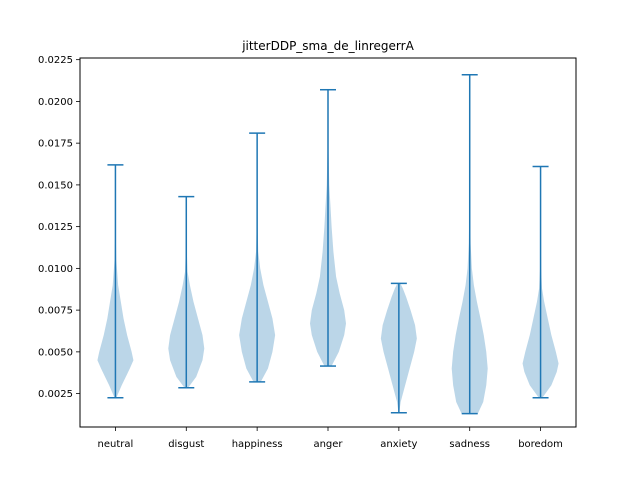 This screenshot has height=480, width=640. Describe the element at coordinates (116, 444) in the screenshot. I see `x-tick-label: neutral` at that location.